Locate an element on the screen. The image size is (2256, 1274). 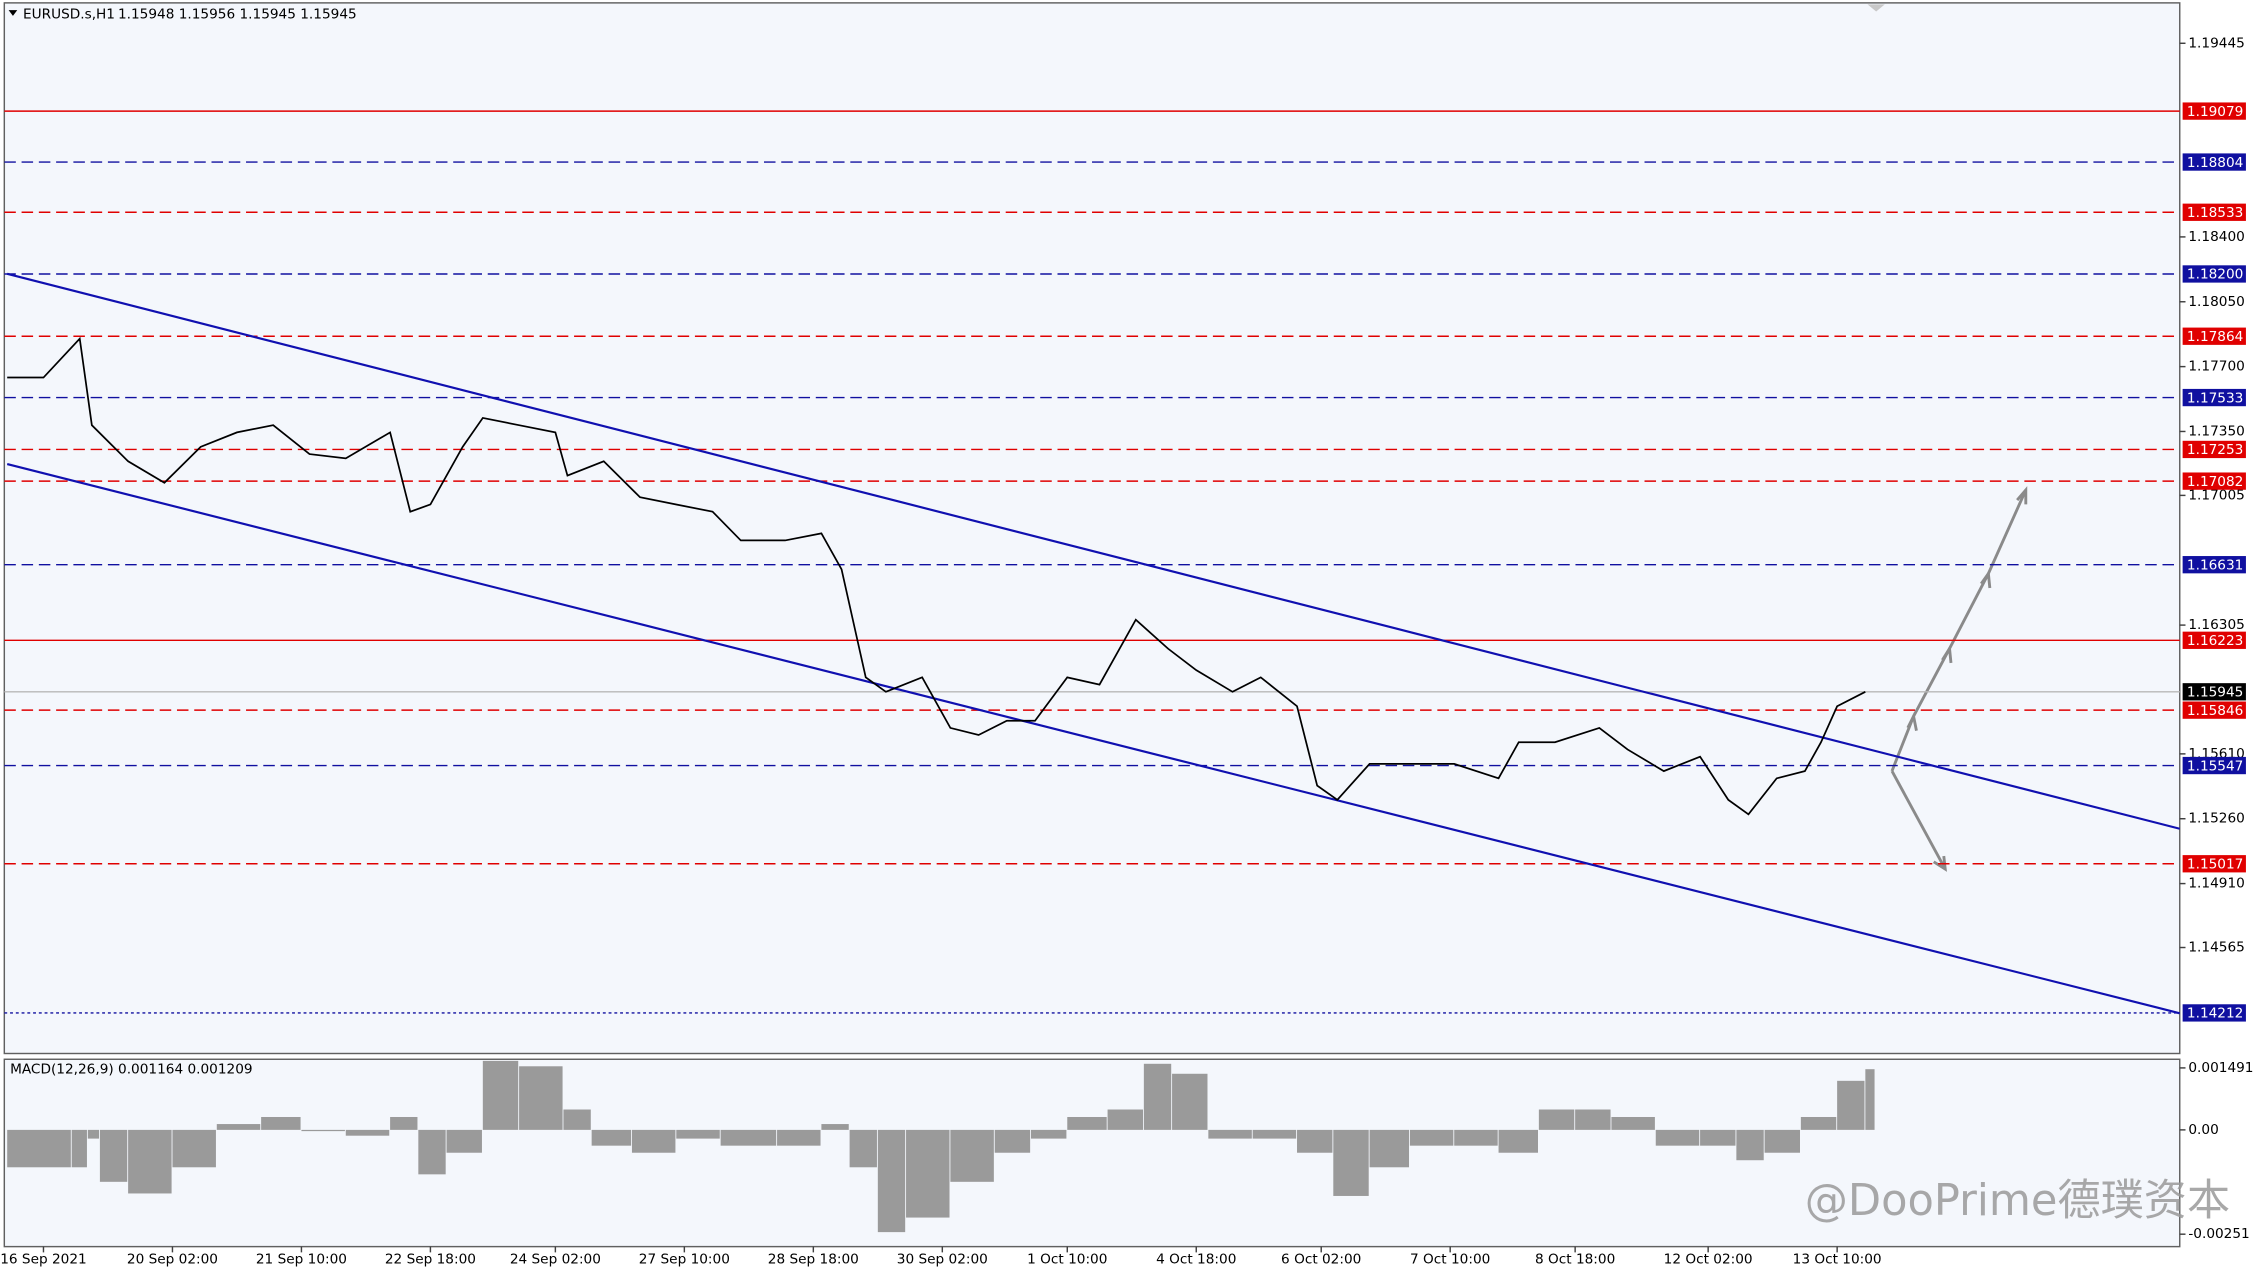
level-label: 1.15846 is located at coordinates (2215, 711).